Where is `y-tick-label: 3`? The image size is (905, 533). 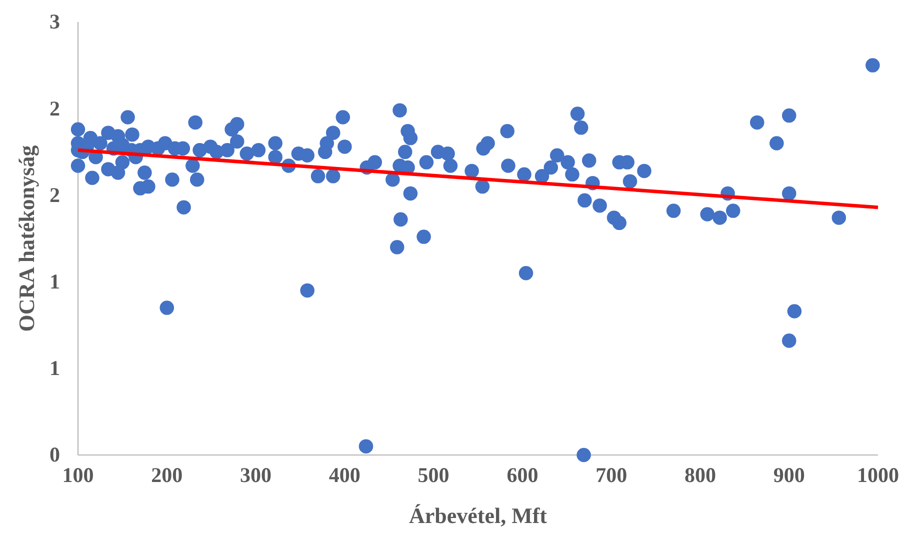
y-tick-label: 3 is located at coordinates (55, 22).